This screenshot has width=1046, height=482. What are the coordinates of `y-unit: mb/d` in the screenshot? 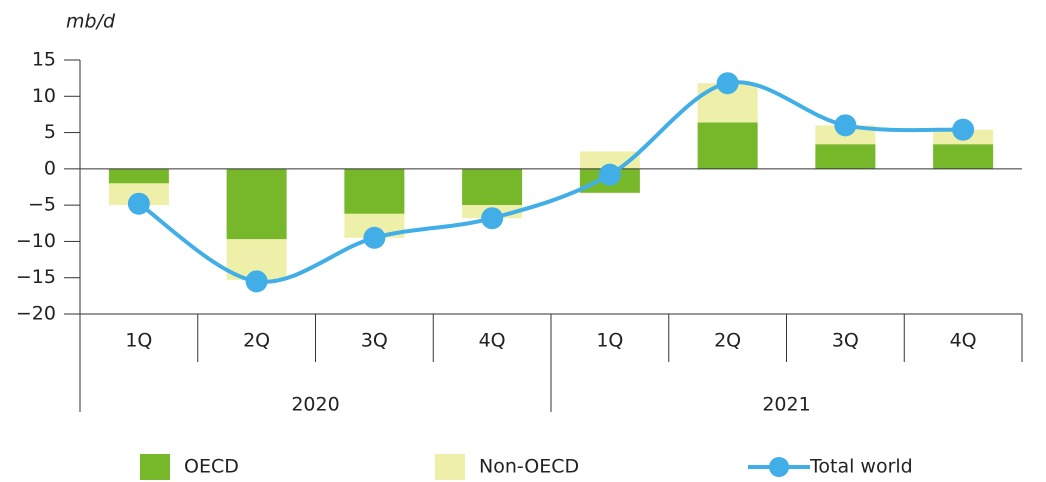 It's located at (91, 22).